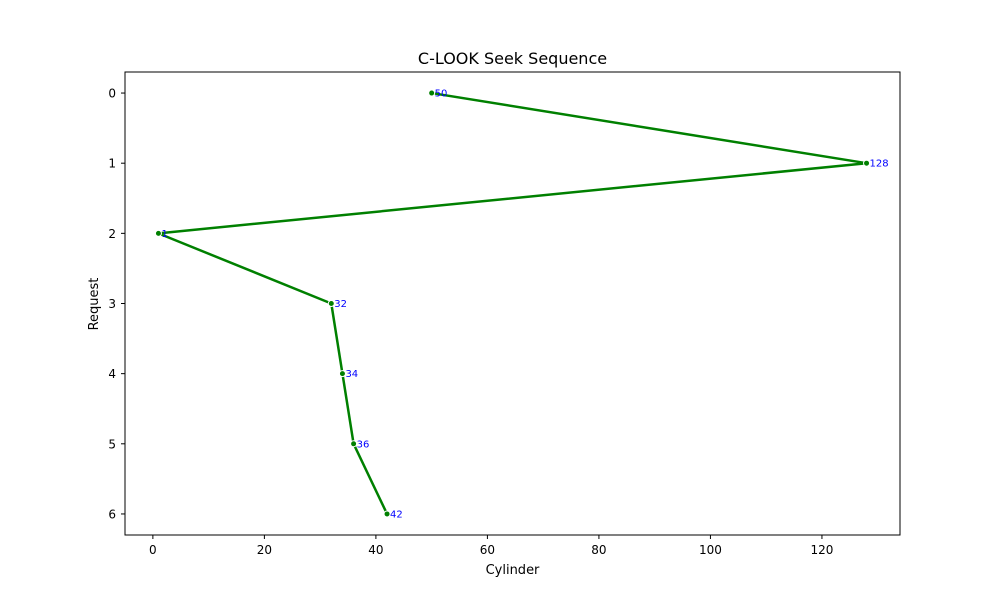  What do you see at coordinates (487, 550) in the screenshot?
I see `x-tick-label: 60` at bounding box center [487, 550].